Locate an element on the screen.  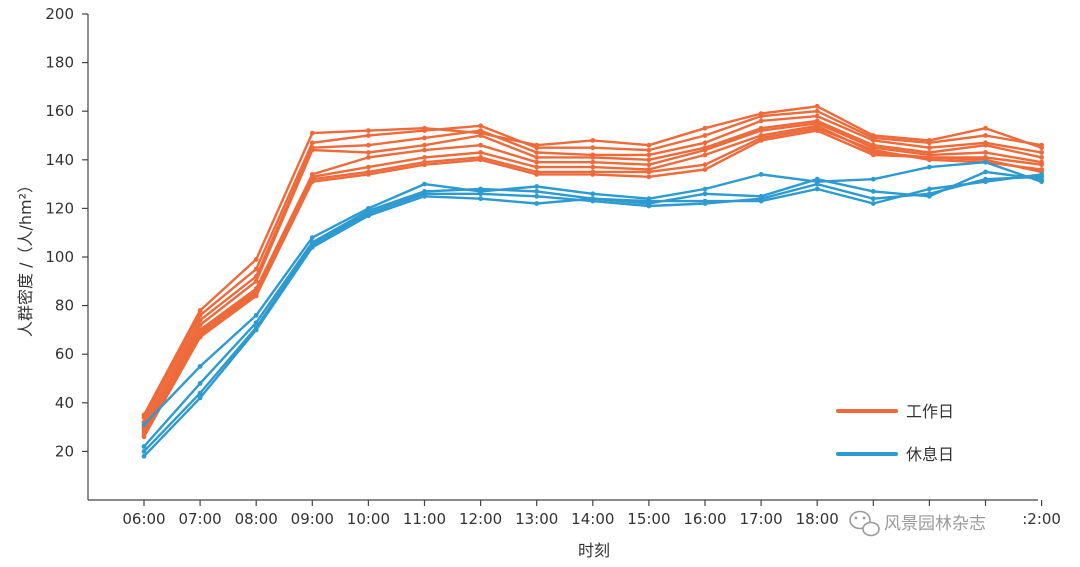
x-tick-label: 14:00 is located at coordinates (592, 519).